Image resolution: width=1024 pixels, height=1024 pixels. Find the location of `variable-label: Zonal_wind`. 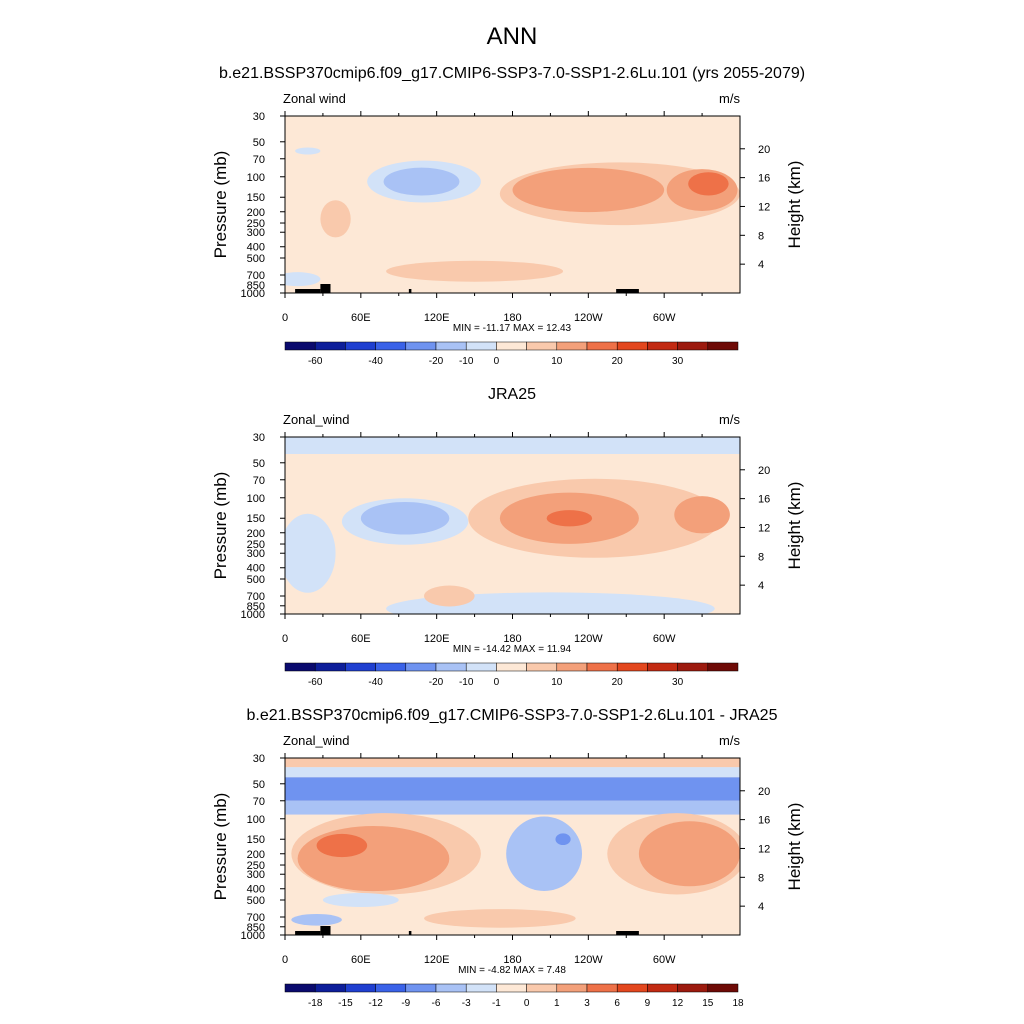

variable-label: Zonal_wind is located at coordinates (316, 419).